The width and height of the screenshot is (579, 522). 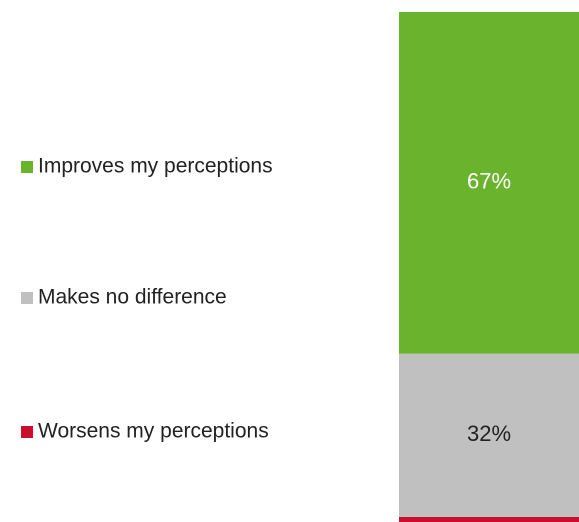 I want to click on value-label: 67%, so click(x=489, y=181).